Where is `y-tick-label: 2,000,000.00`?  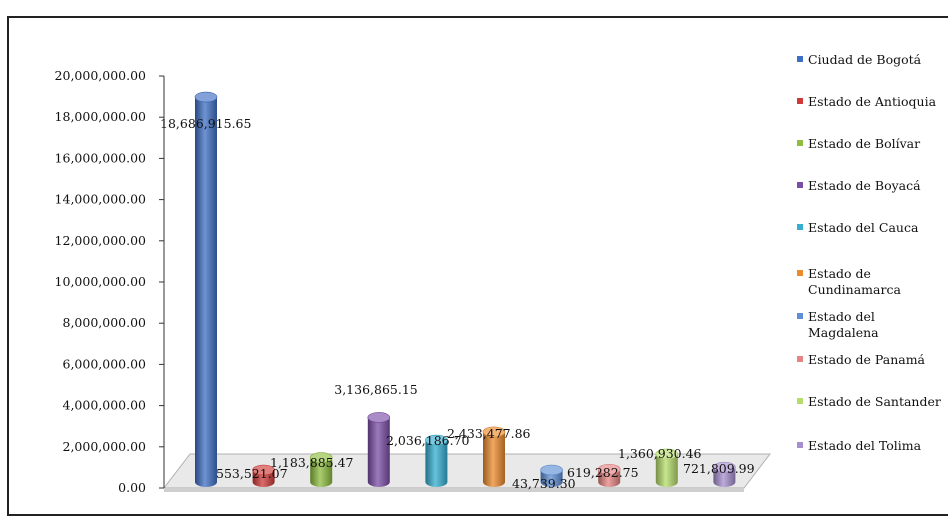
y-tick-label: 2,000,000.00 is located at coordinates (105, 446).